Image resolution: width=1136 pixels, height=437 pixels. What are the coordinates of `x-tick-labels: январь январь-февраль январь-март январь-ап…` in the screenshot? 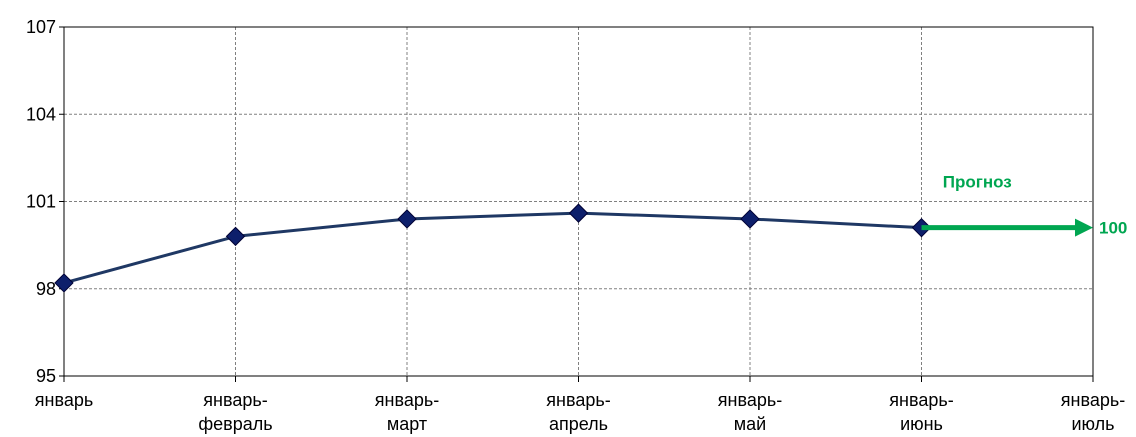 It's located at (580, 412).